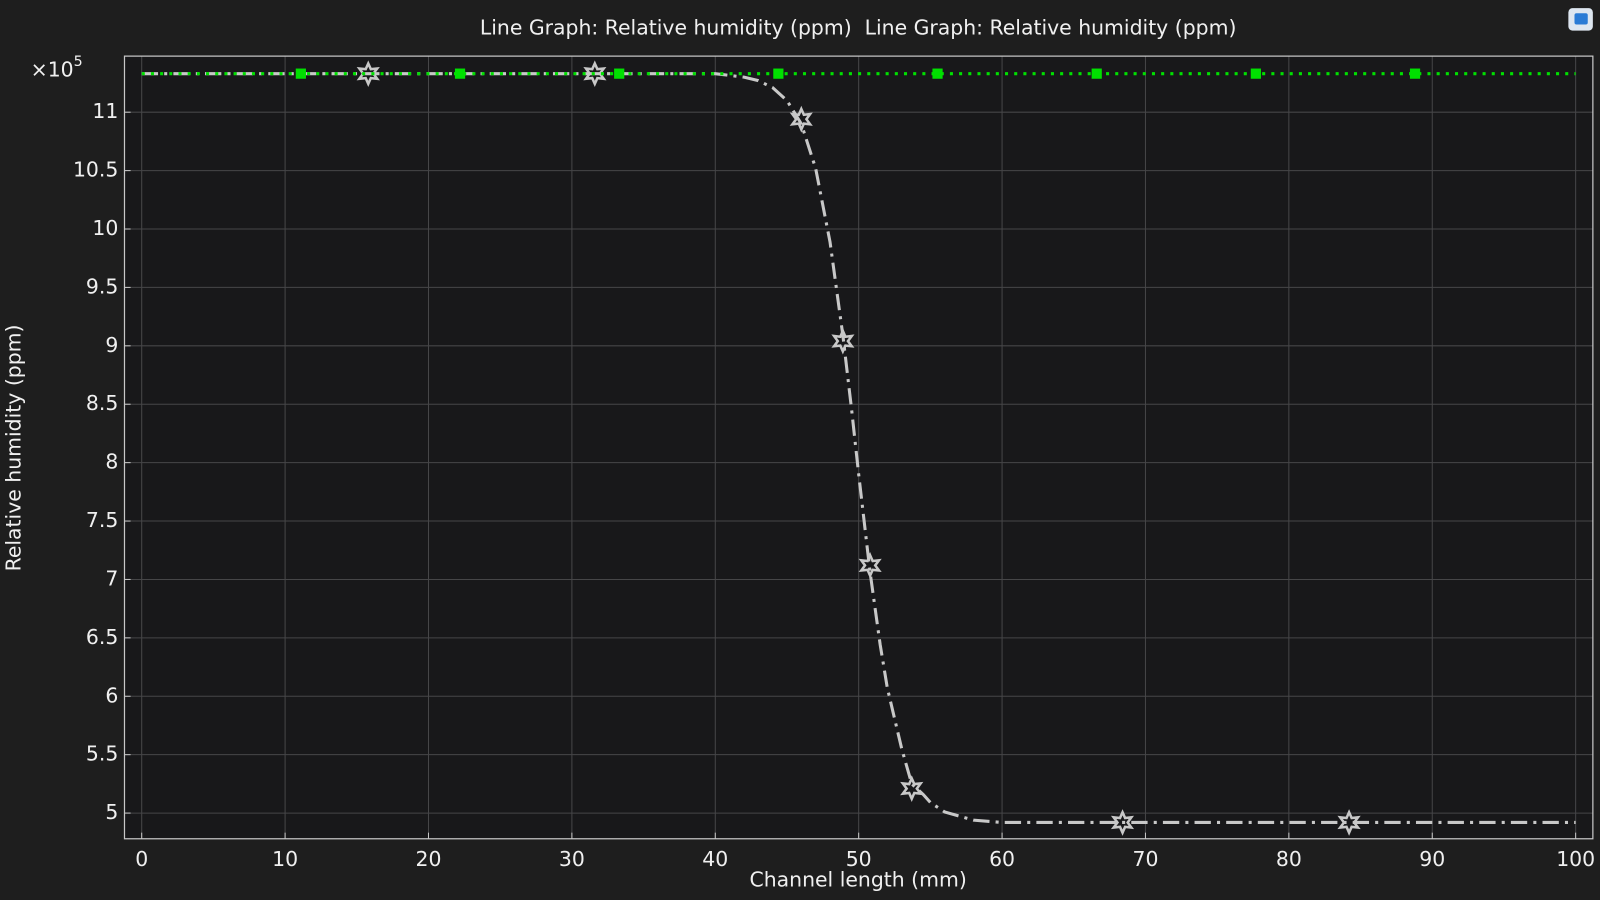 The height and width of the screenshot is (900, 1600). I want to click on y-tick-label: 7, so click(111, 578).